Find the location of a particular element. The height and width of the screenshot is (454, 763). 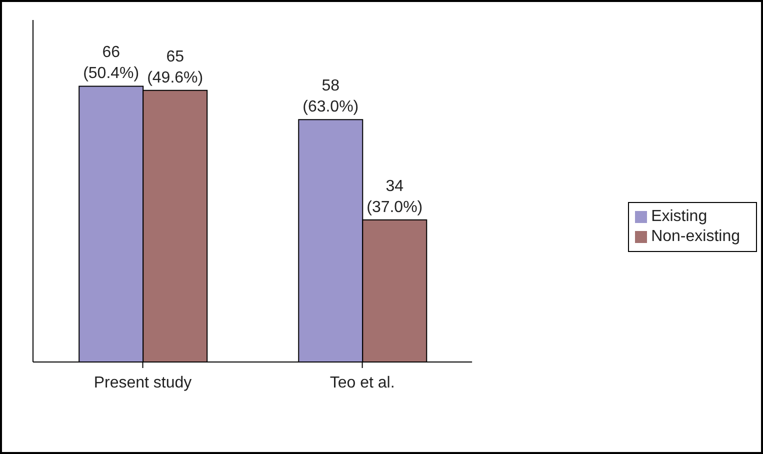

legend-label: Existing is located at coordinates (679, 216).